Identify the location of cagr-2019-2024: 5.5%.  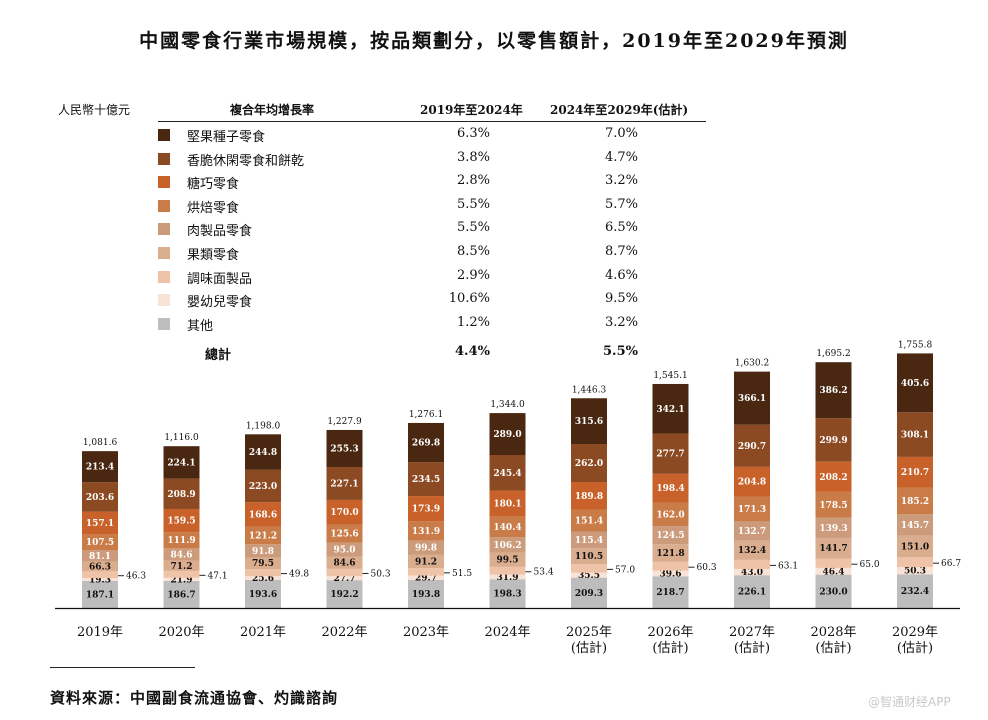
(473, 228).